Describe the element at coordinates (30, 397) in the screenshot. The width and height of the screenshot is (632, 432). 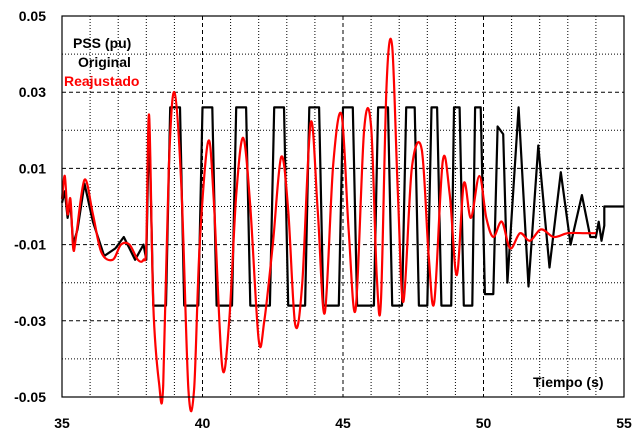
I see `y-tick-label: -0.05` at that location.